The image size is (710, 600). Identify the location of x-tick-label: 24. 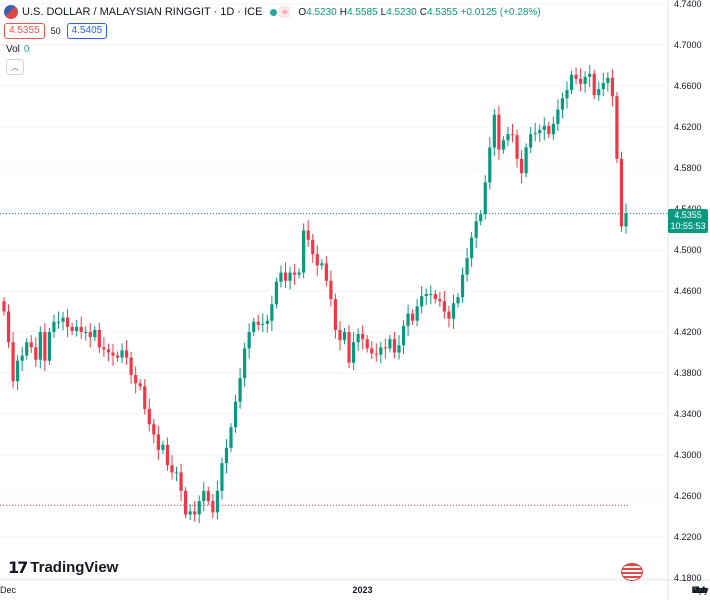
(700, 590).